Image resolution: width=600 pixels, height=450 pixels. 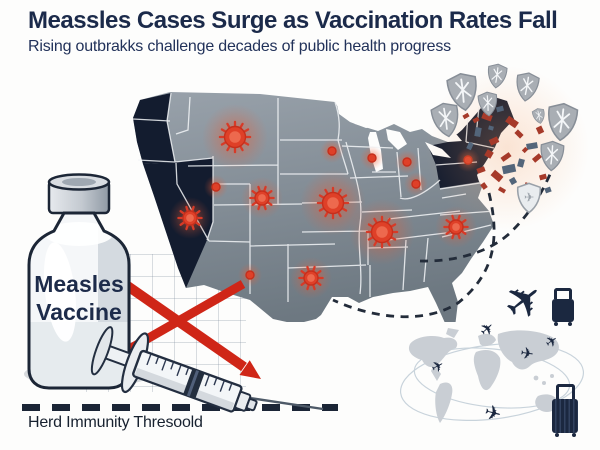 What do you see at coordinates (180, 407) in the screenshot?
I see `herd-immunity-threshold-line` at bounding box center [180, 407].